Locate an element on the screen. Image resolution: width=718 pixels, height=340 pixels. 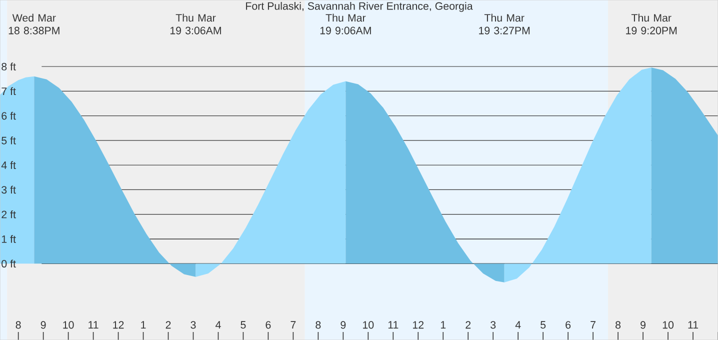
y-tick-label: 8 ft is located at coordinates (9, 66).